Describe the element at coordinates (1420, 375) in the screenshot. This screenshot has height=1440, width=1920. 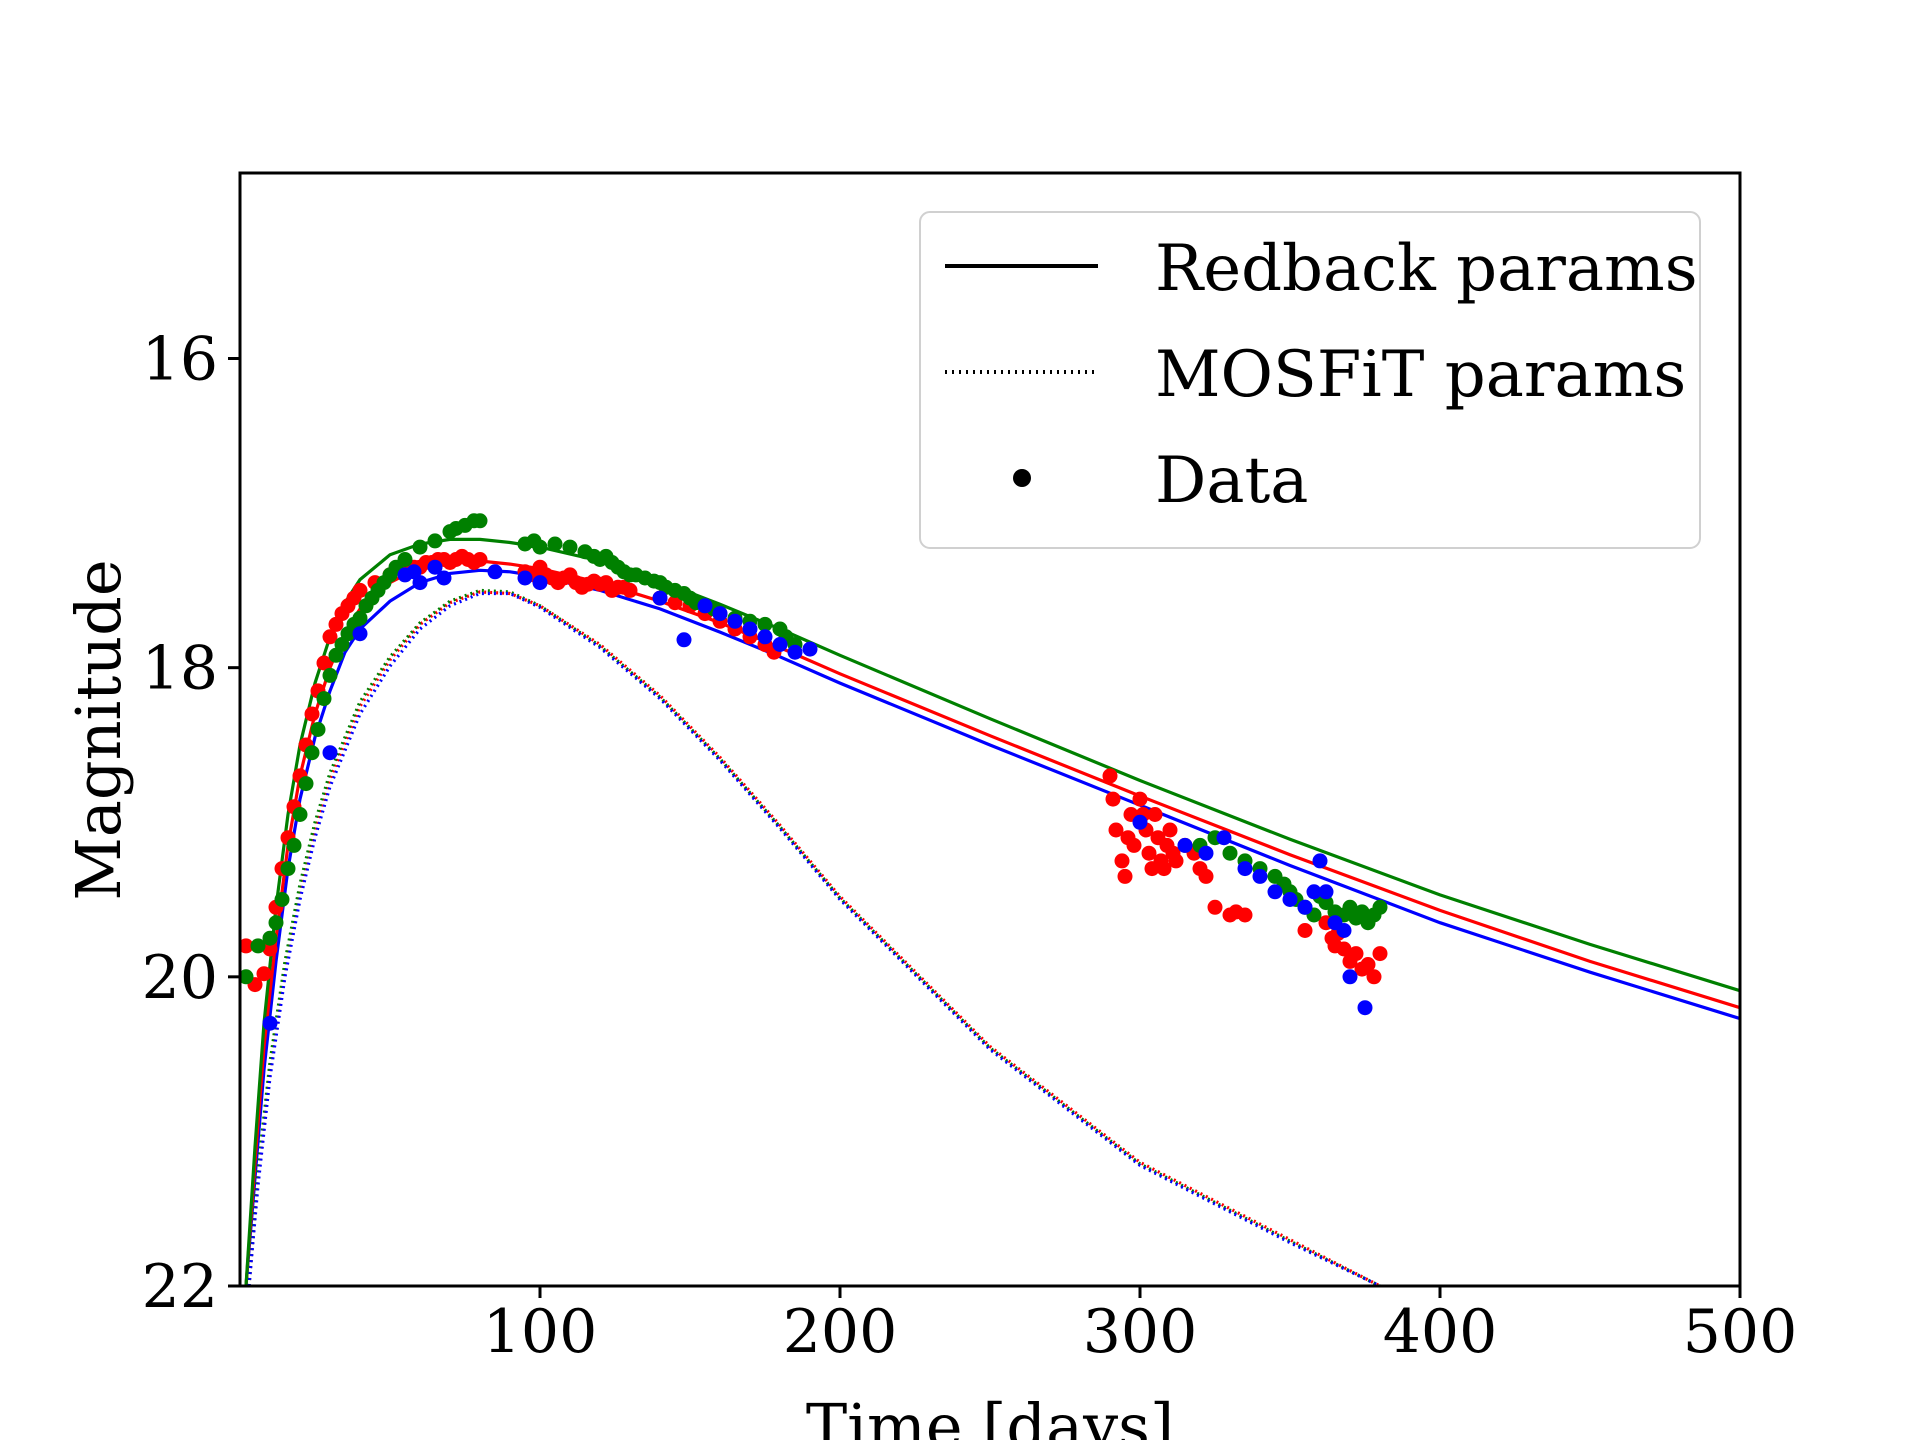
I see `legend-label-mosfit: MOSFiT params` at that location.